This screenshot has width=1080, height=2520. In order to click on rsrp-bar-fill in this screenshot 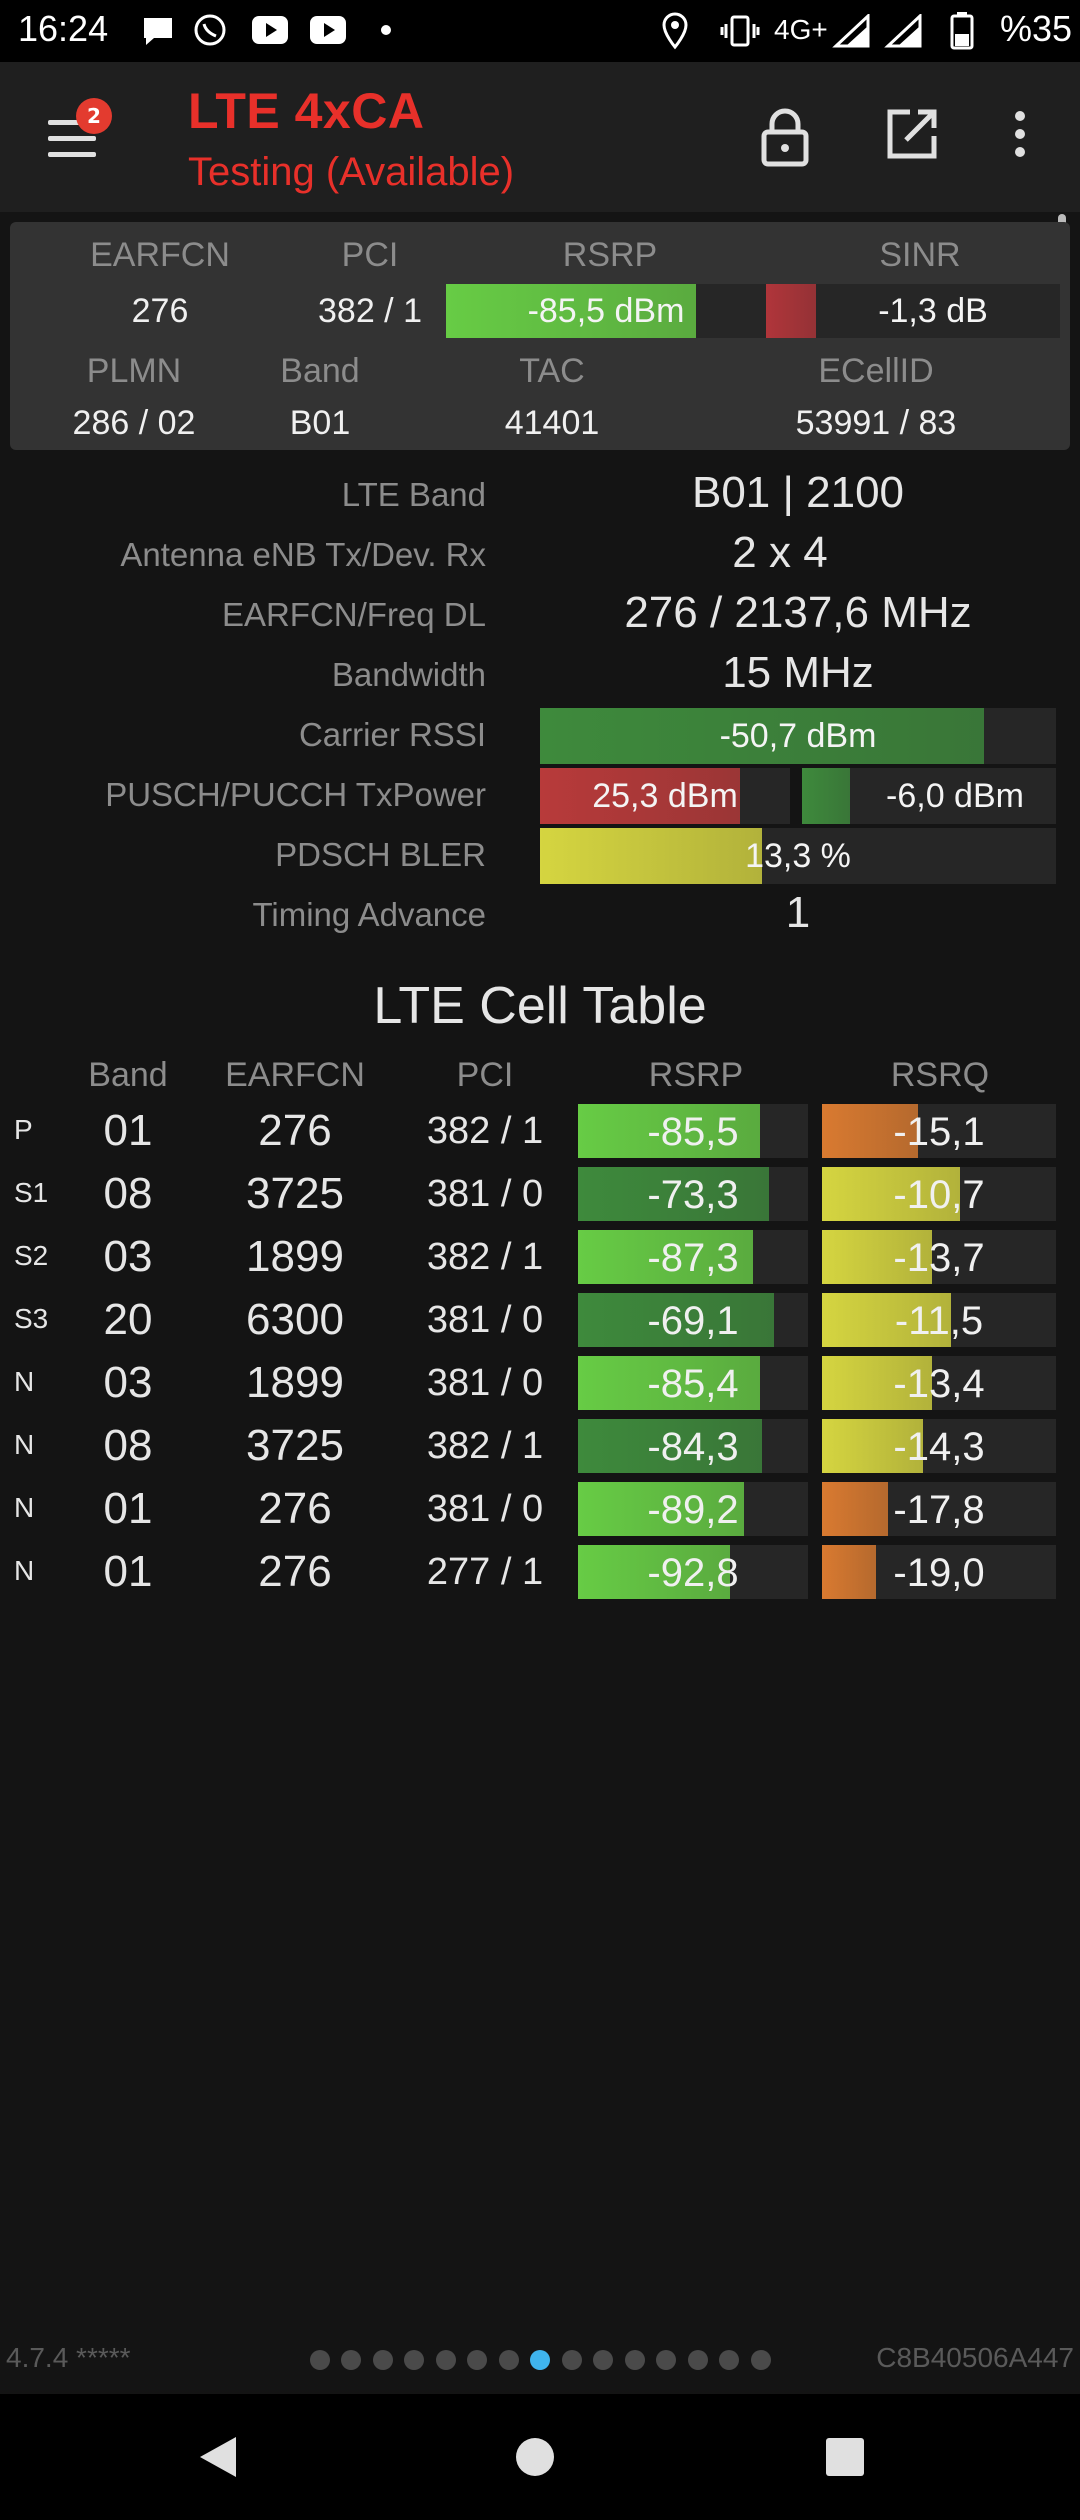, I will do `click(571, 311)`.